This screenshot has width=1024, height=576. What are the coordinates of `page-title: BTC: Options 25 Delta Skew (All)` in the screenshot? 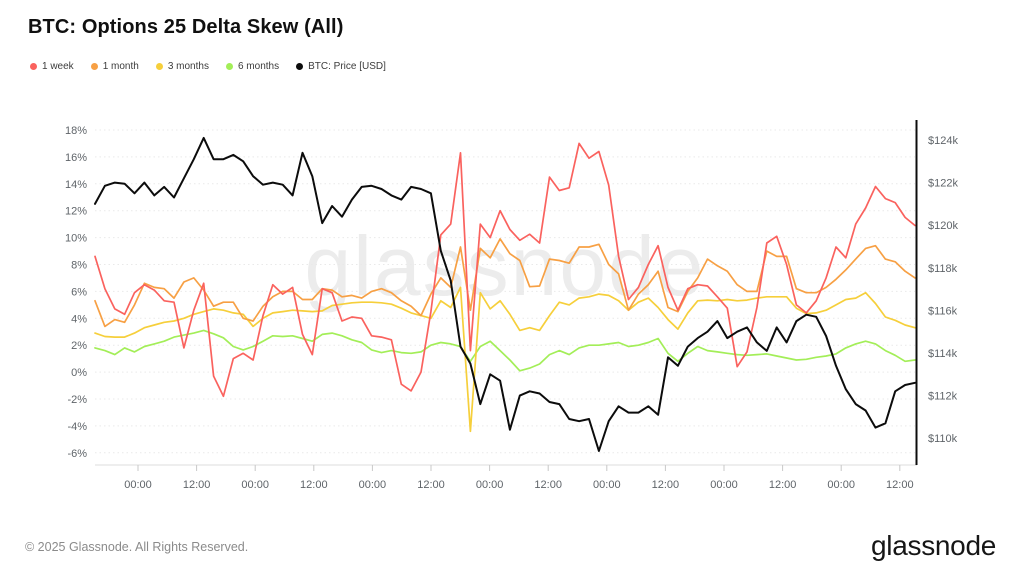 It's located at (186, 27).